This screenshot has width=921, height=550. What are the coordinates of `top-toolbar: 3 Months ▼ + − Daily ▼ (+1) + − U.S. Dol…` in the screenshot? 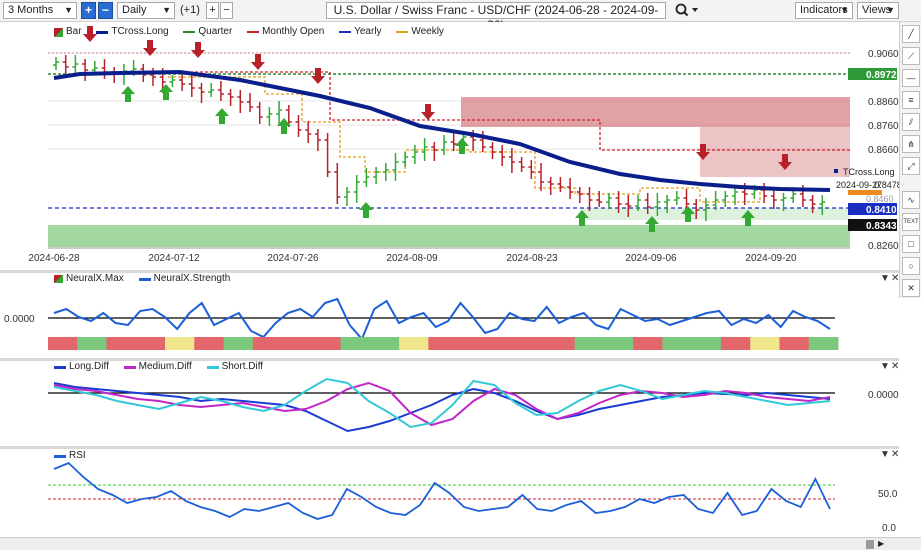 It's located at (460, 16).